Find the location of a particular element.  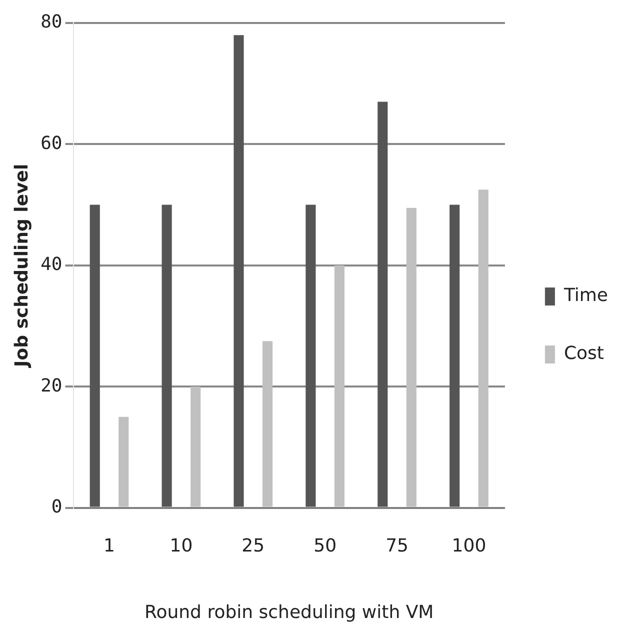

y-tick-label: 60 is located at coordinates (51, 143).